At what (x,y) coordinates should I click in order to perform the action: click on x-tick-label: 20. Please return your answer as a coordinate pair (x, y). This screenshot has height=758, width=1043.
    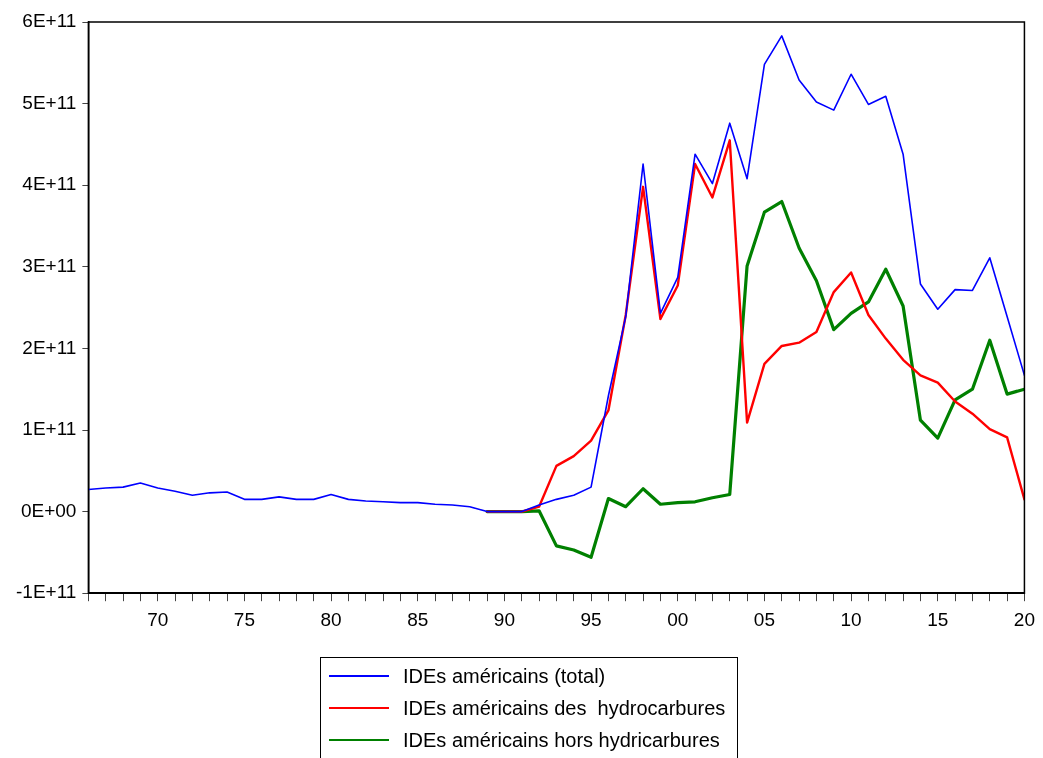
    Looking at the image, I should click on (1024, 619).